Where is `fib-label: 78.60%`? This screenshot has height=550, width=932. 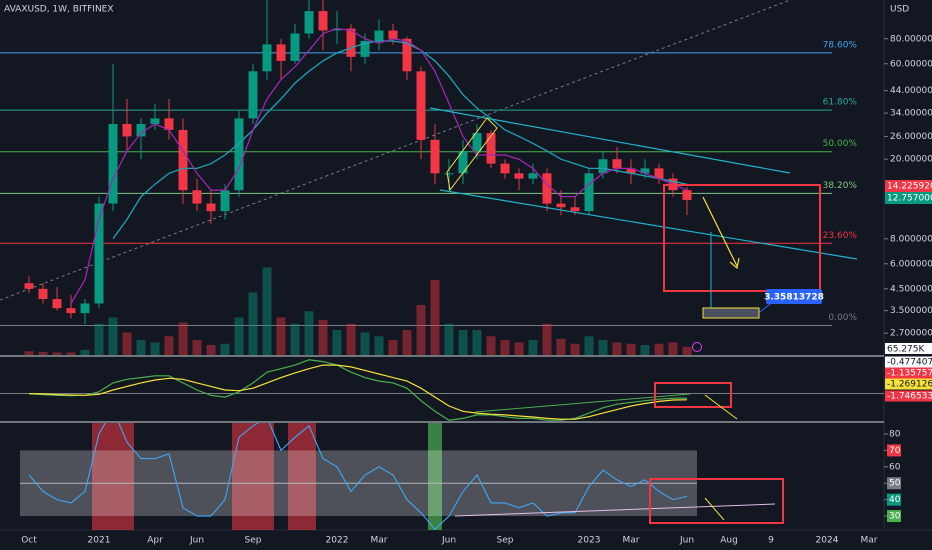 fib-label: 78.60% is located at coordinates (840, 45).